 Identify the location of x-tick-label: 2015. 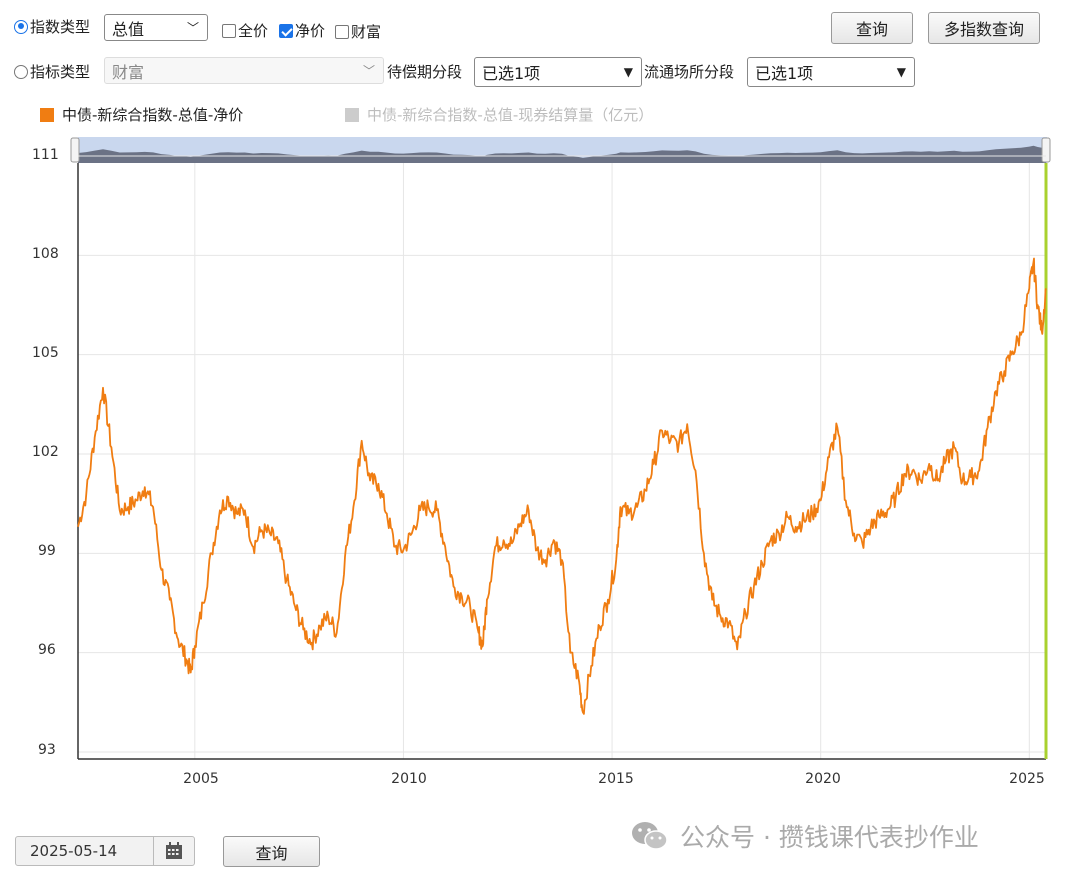
(616, 779).